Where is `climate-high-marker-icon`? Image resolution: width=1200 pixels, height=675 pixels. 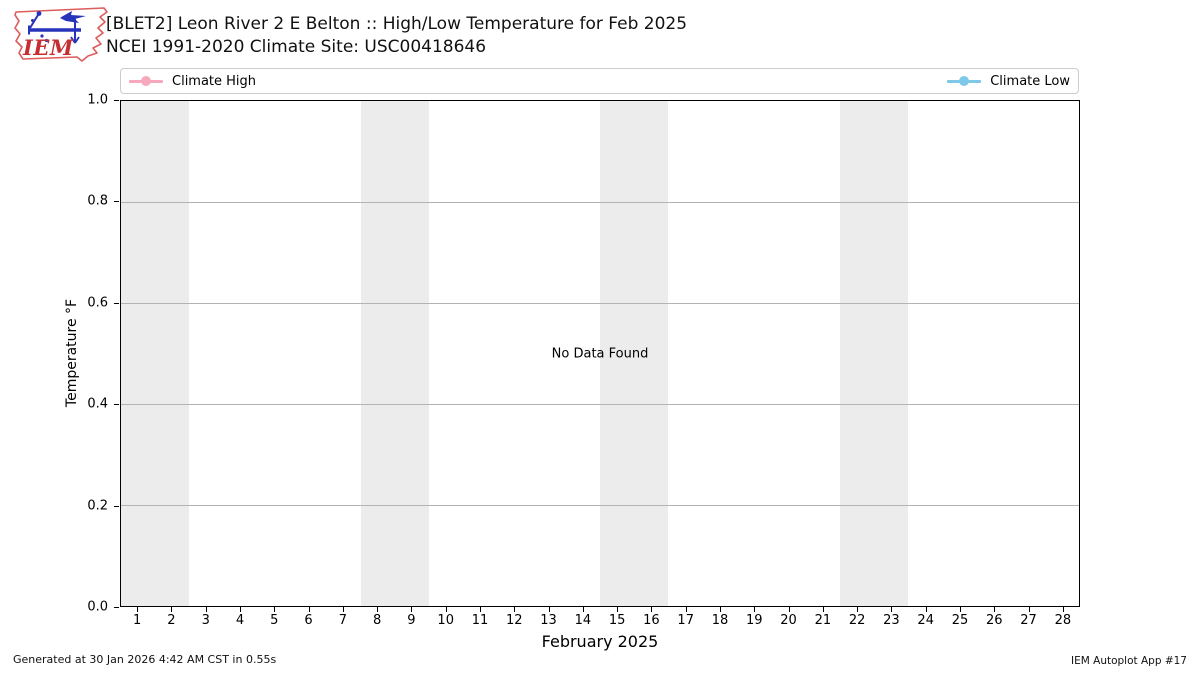 climate-high-marker-icon is located at coordinates (146, 81).